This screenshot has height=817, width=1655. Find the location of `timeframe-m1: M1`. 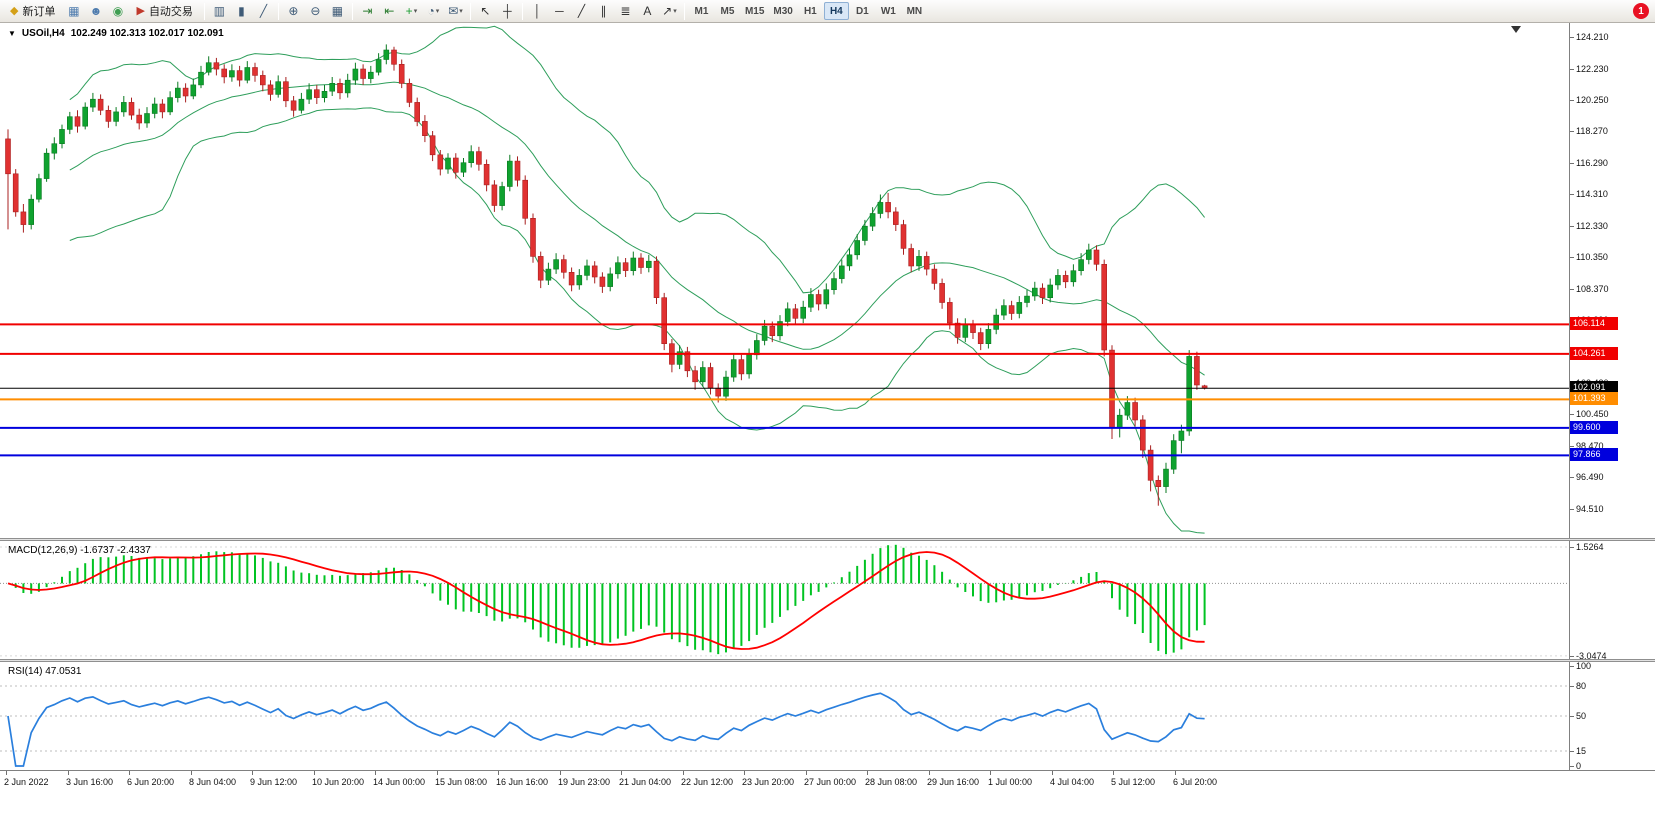

timeframe-m1: M1 is located at coordinates (701, 11).